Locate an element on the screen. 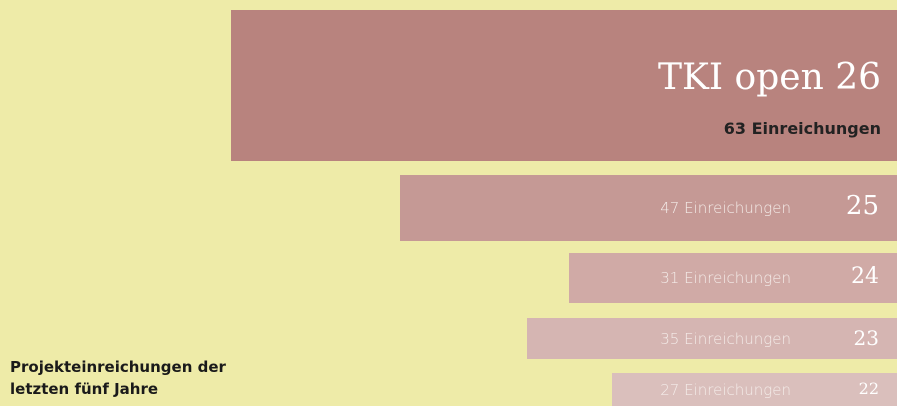  category-label: 23 is located at coordinates (866, 337).